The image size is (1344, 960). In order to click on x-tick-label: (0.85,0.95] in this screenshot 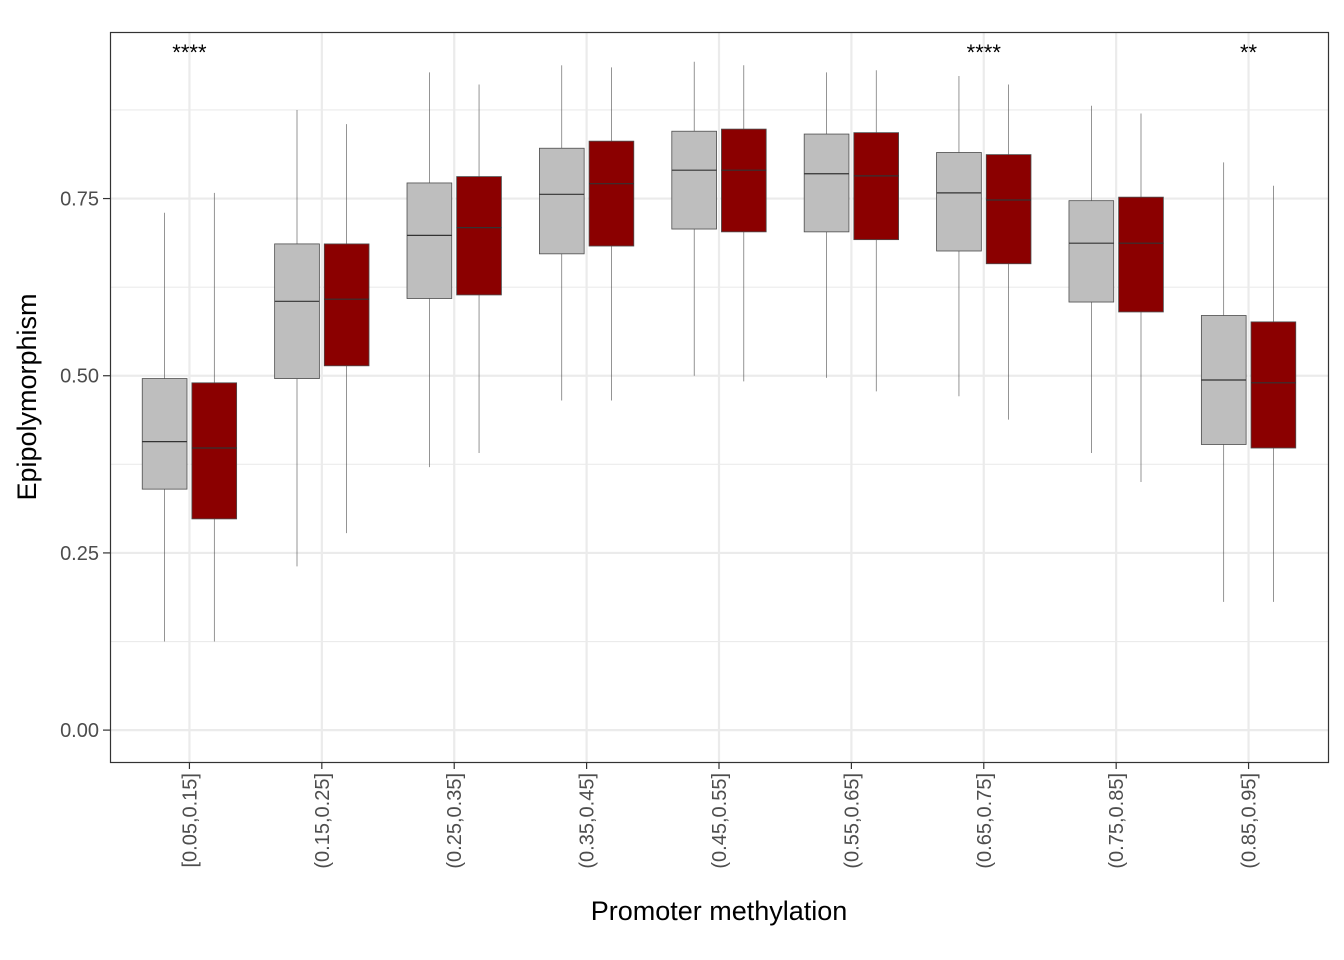, I will do `click(1250, 821)`.